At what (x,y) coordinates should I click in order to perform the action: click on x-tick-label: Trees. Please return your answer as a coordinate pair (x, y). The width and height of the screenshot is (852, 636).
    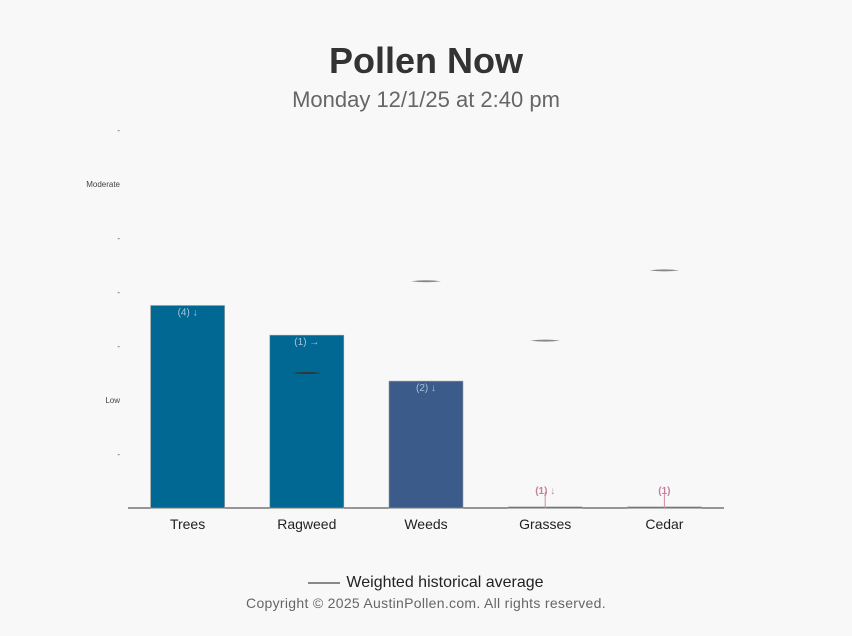
    Looking at the image, I should click on (187, 524).